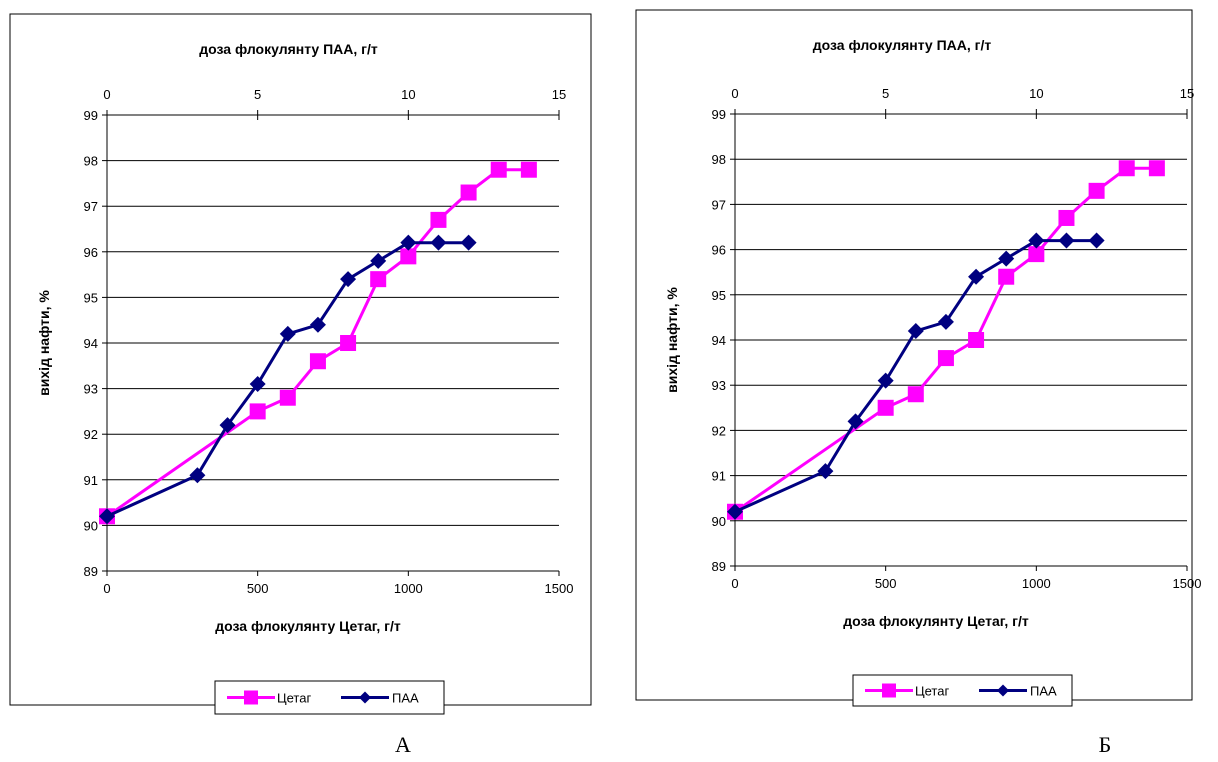 This screenshot has width=1218, height=762. What do you see at coordinates (719, 385) in the screenshot?
I see `y-tick-label: 93` at bounding box center [719, 385].